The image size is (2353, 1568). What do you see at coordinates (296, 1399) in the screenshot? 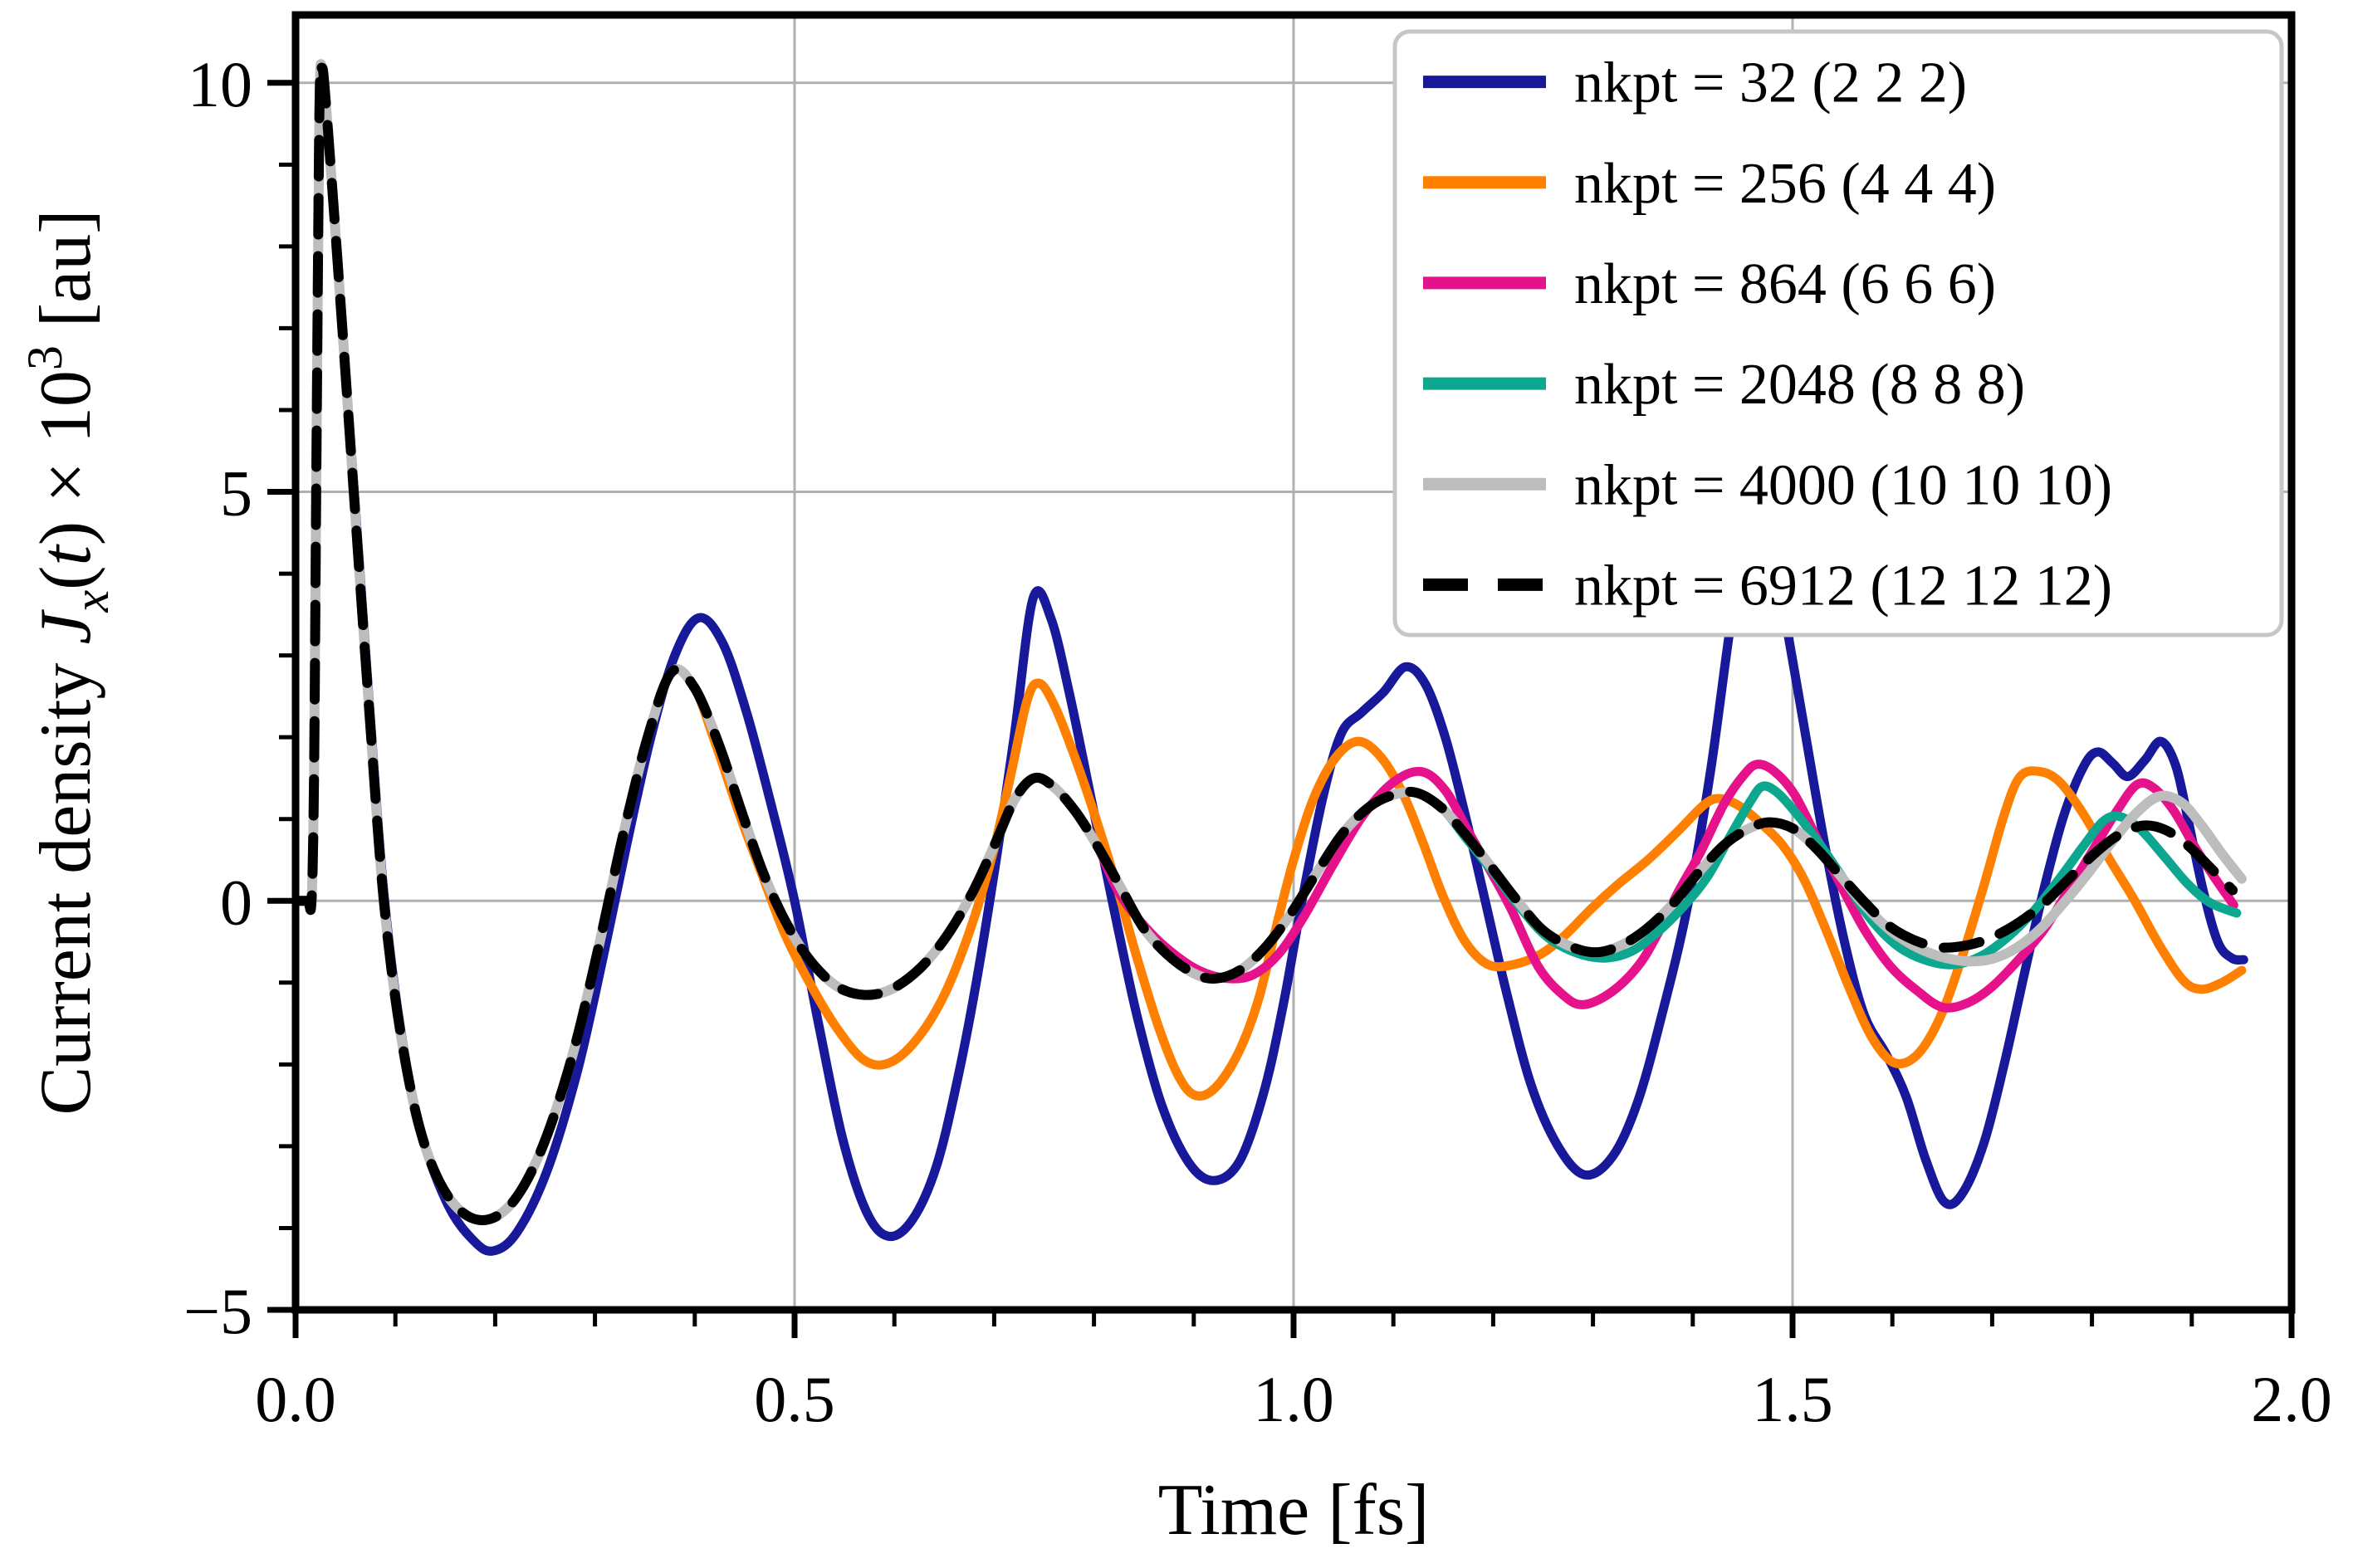
I see `x-tick-label: 0.0` at bounding box center [296, 1399].